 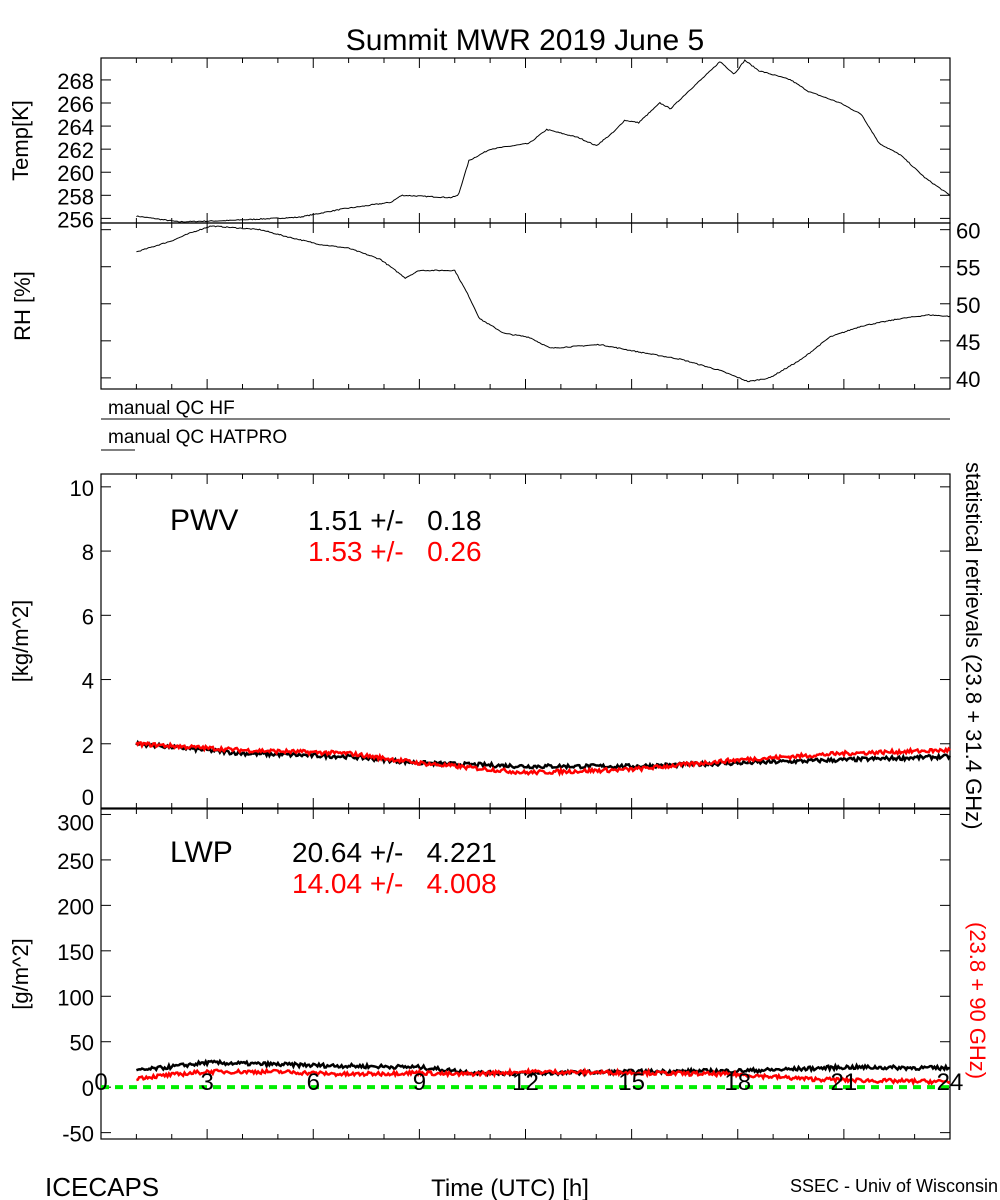 What do you see at coordinates (844, 1082) in the screenshot?
I see `x-tick-label: 21` at bounding box center [844, 1082].